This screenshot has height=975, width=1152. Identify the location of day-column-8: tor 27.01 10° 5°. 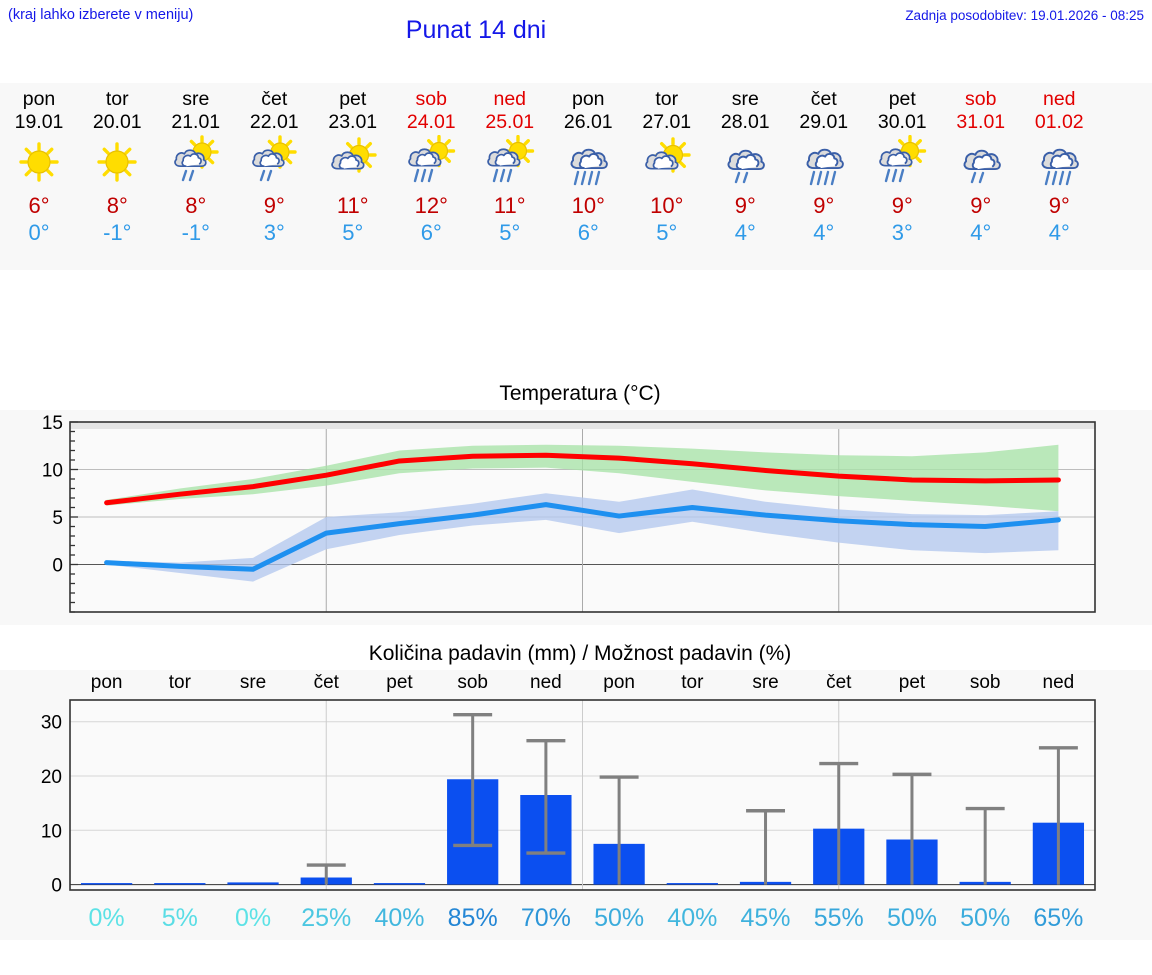
(667, 176).